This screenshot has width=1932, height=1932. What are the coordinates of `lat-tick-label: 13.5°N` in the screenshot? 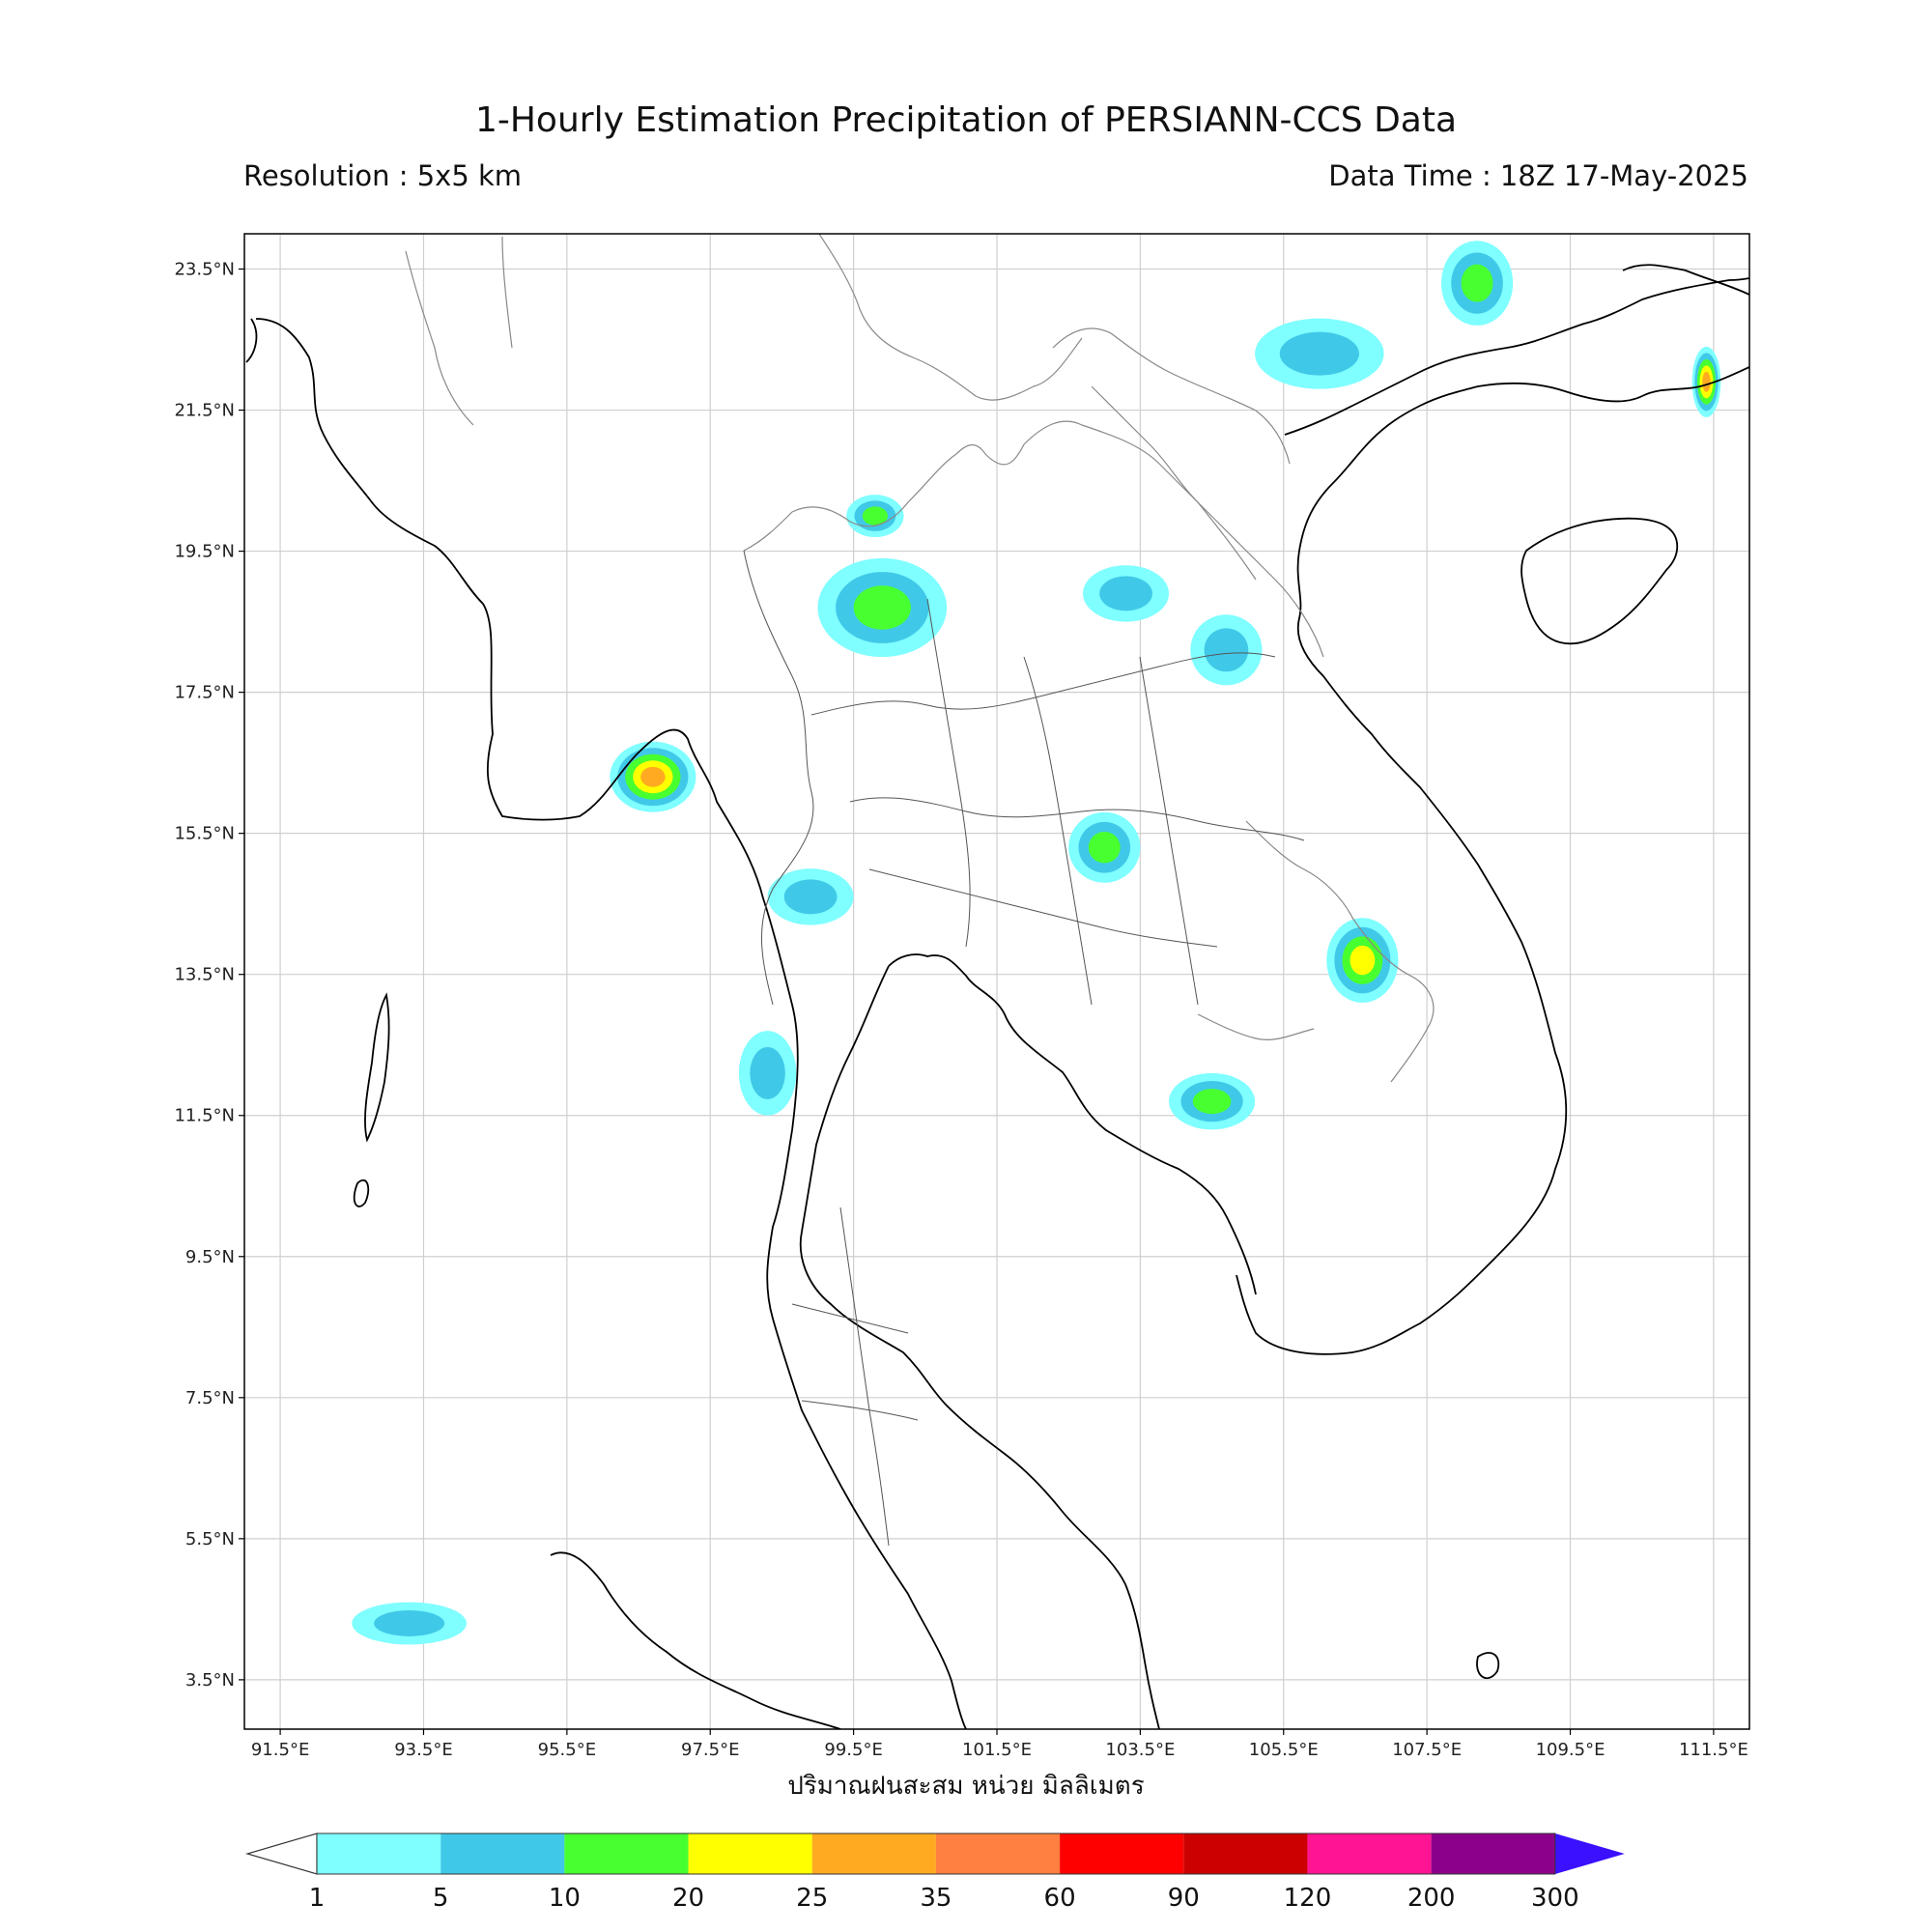 It's located at (204, 975).